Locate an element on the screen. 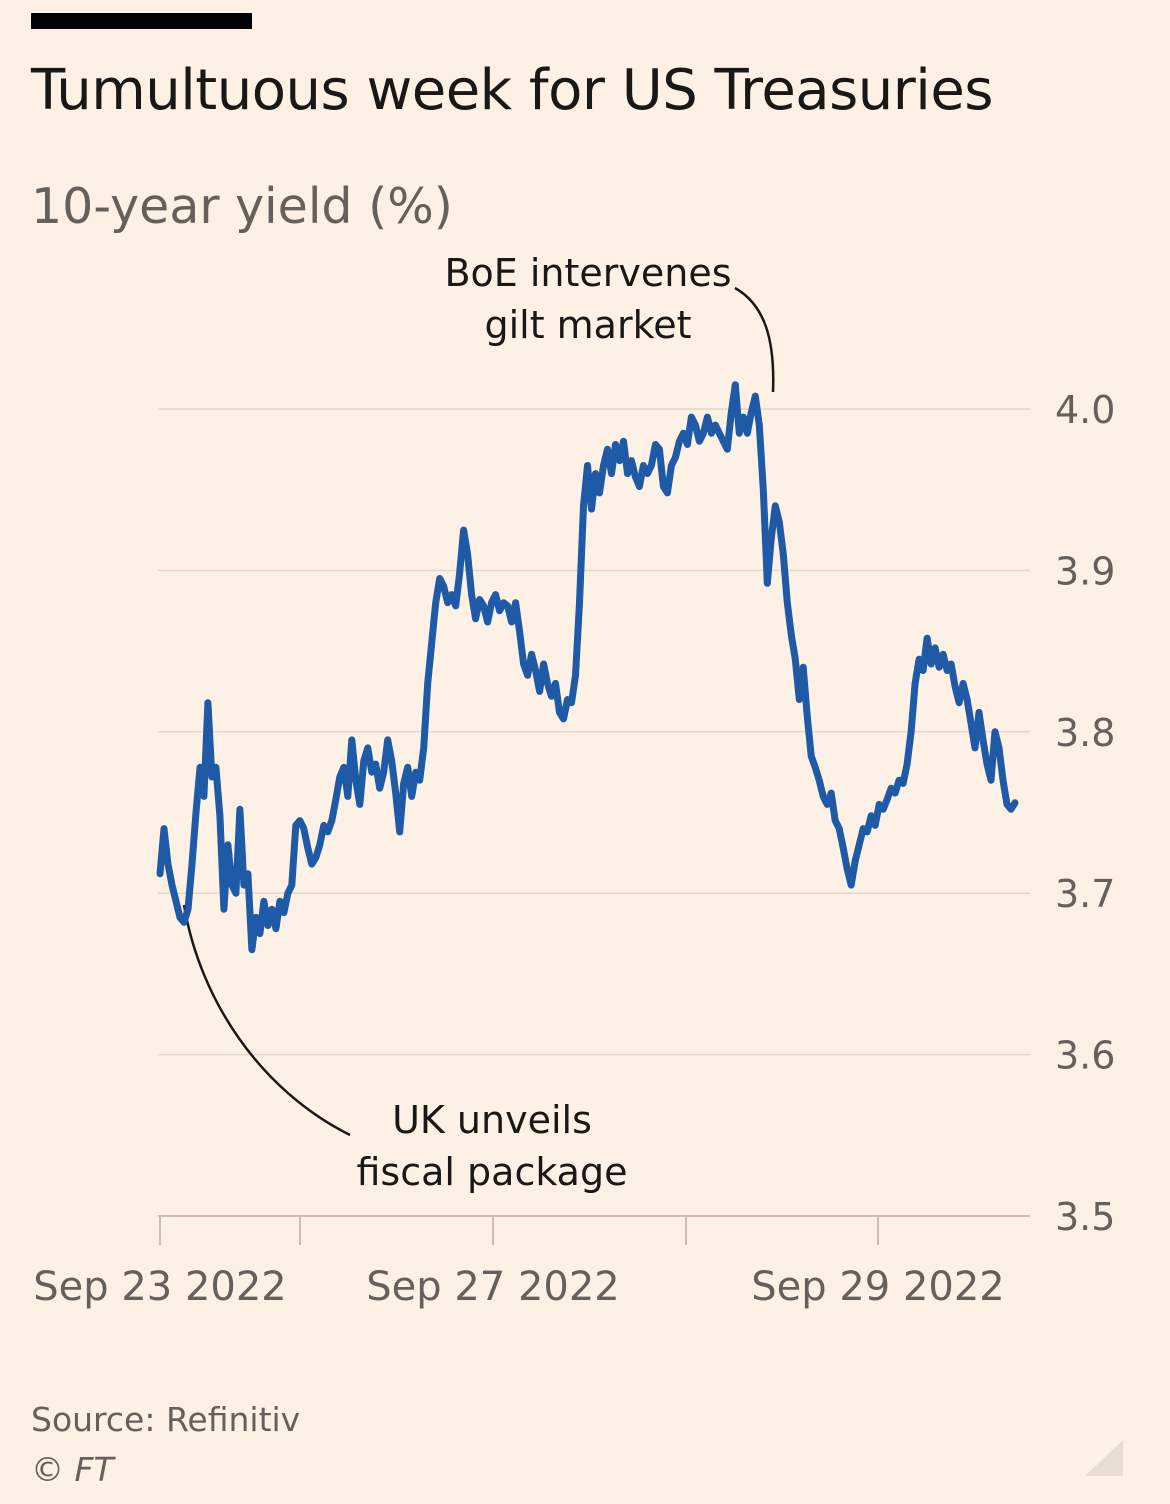 Image resolution: width=1170 pixels, height=1504 pixels. y-axis: 3.5 3.6 3.7 3.8 3.9 4.0 is located at coordinates (1085, 813).